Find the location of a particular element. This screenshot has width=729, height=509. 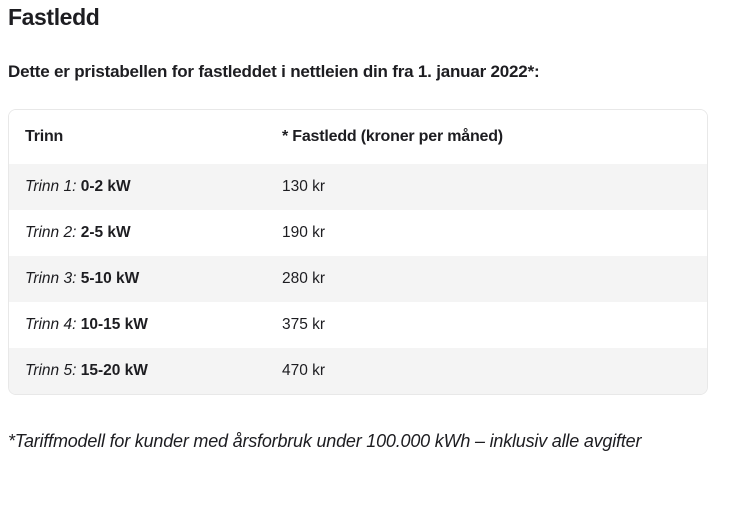

step-cell: Trinn 5: 15-20 kW is located at coordinates (137, 371).